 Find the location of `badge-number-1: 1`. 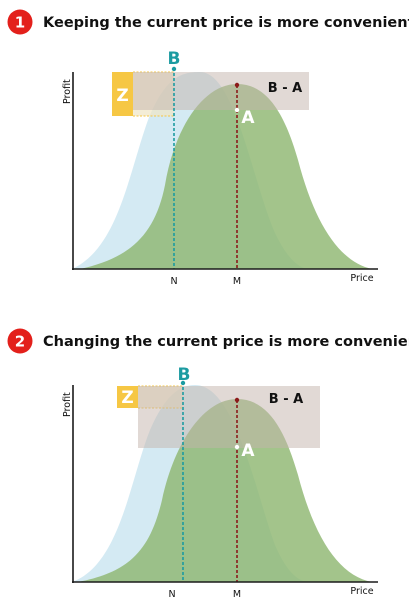

badge-number-1: 1 is located at coordinates (20, 23).